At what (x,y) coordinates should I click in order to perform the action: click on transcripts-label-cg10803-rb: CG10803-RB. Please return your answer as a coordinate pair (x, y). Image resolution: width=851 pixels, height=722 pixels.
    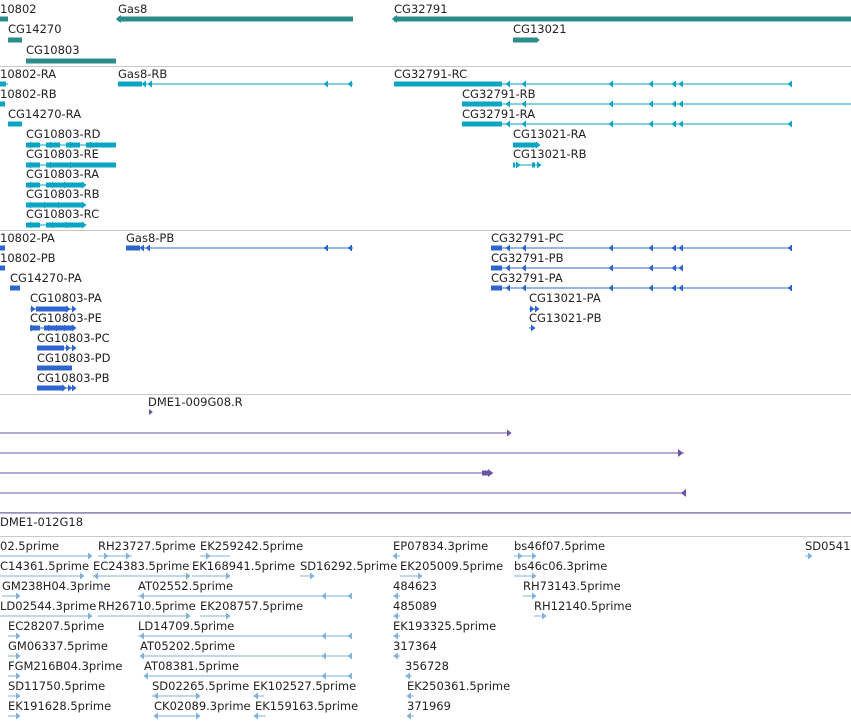
    Looking at the image, I should click on (63, 194).